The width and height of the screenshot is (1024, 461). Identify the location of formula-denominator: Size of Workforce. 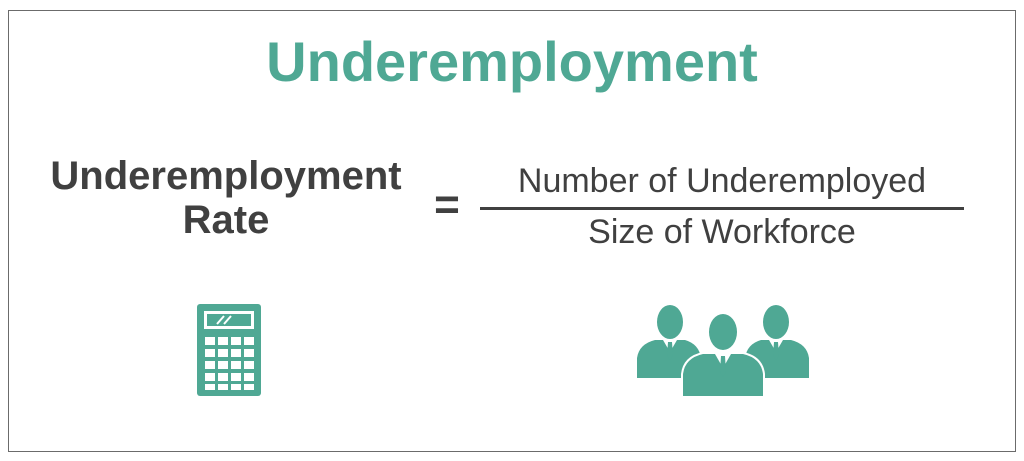
(722, 232).